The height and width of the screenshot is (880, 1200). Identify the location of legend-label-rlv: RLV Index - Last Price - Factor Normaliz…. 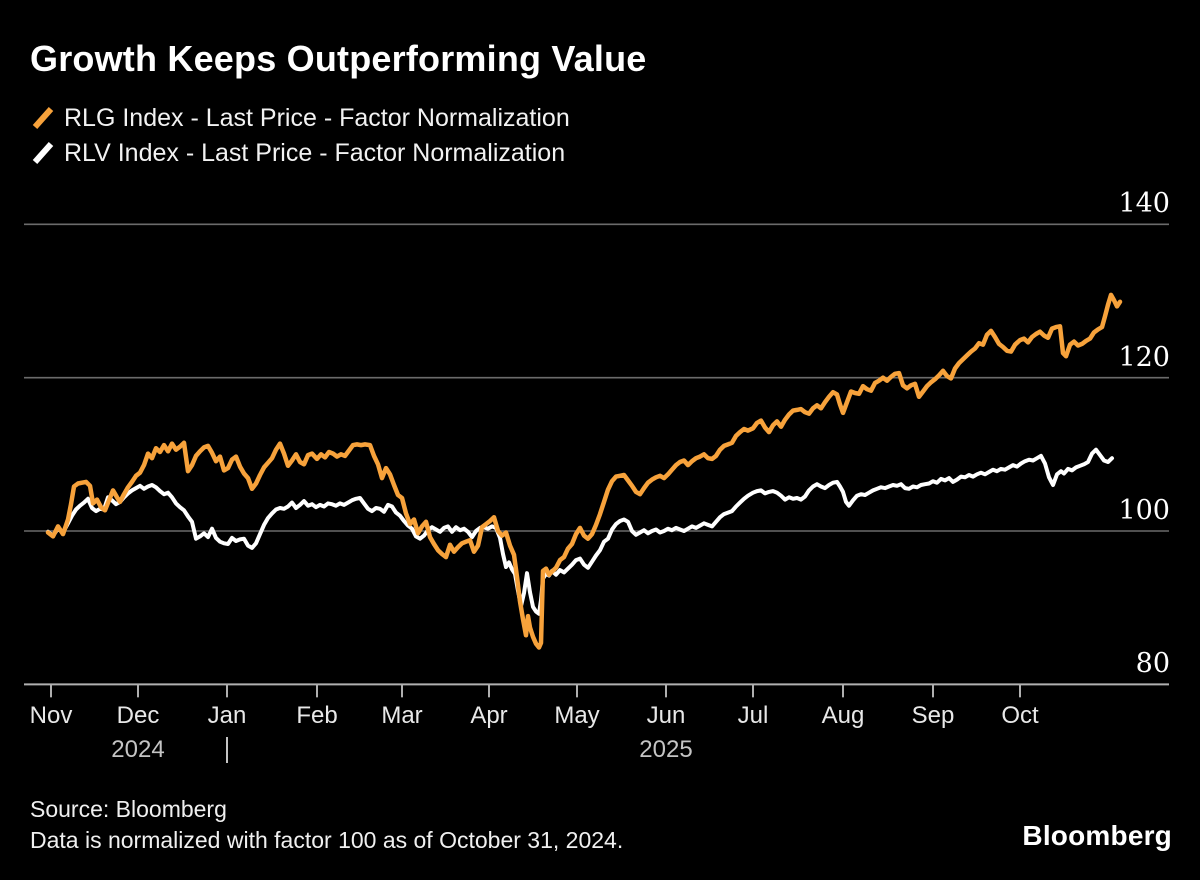
(315, 152).